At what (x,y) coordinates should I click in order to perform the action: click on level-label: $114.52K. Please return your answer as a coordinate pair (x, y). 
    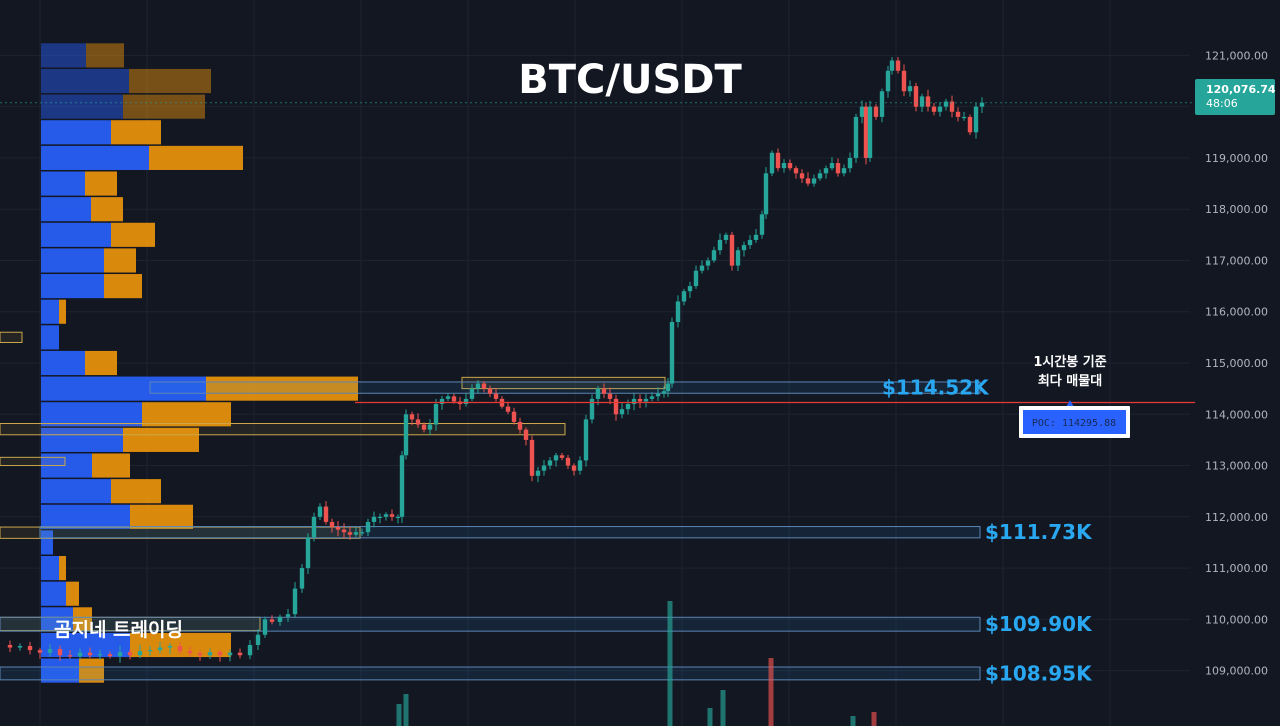
    Looking at the image, I should click on (936, 388).